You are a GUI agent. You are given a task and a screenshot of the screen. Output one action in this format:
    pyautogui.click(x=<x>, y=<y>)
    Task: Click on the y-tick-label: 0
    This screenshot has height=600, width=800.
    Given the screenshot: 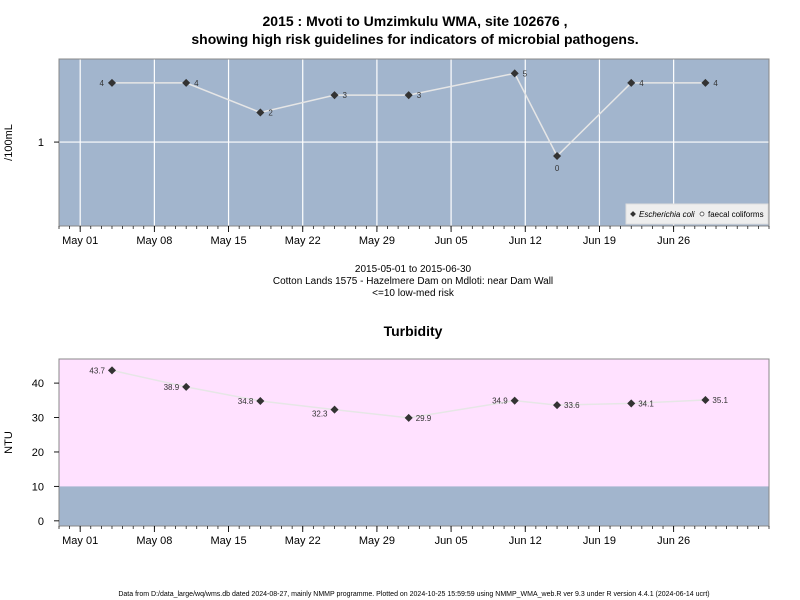 What is the action you would take?
    pyautogui.click(x=41, y=522)
    